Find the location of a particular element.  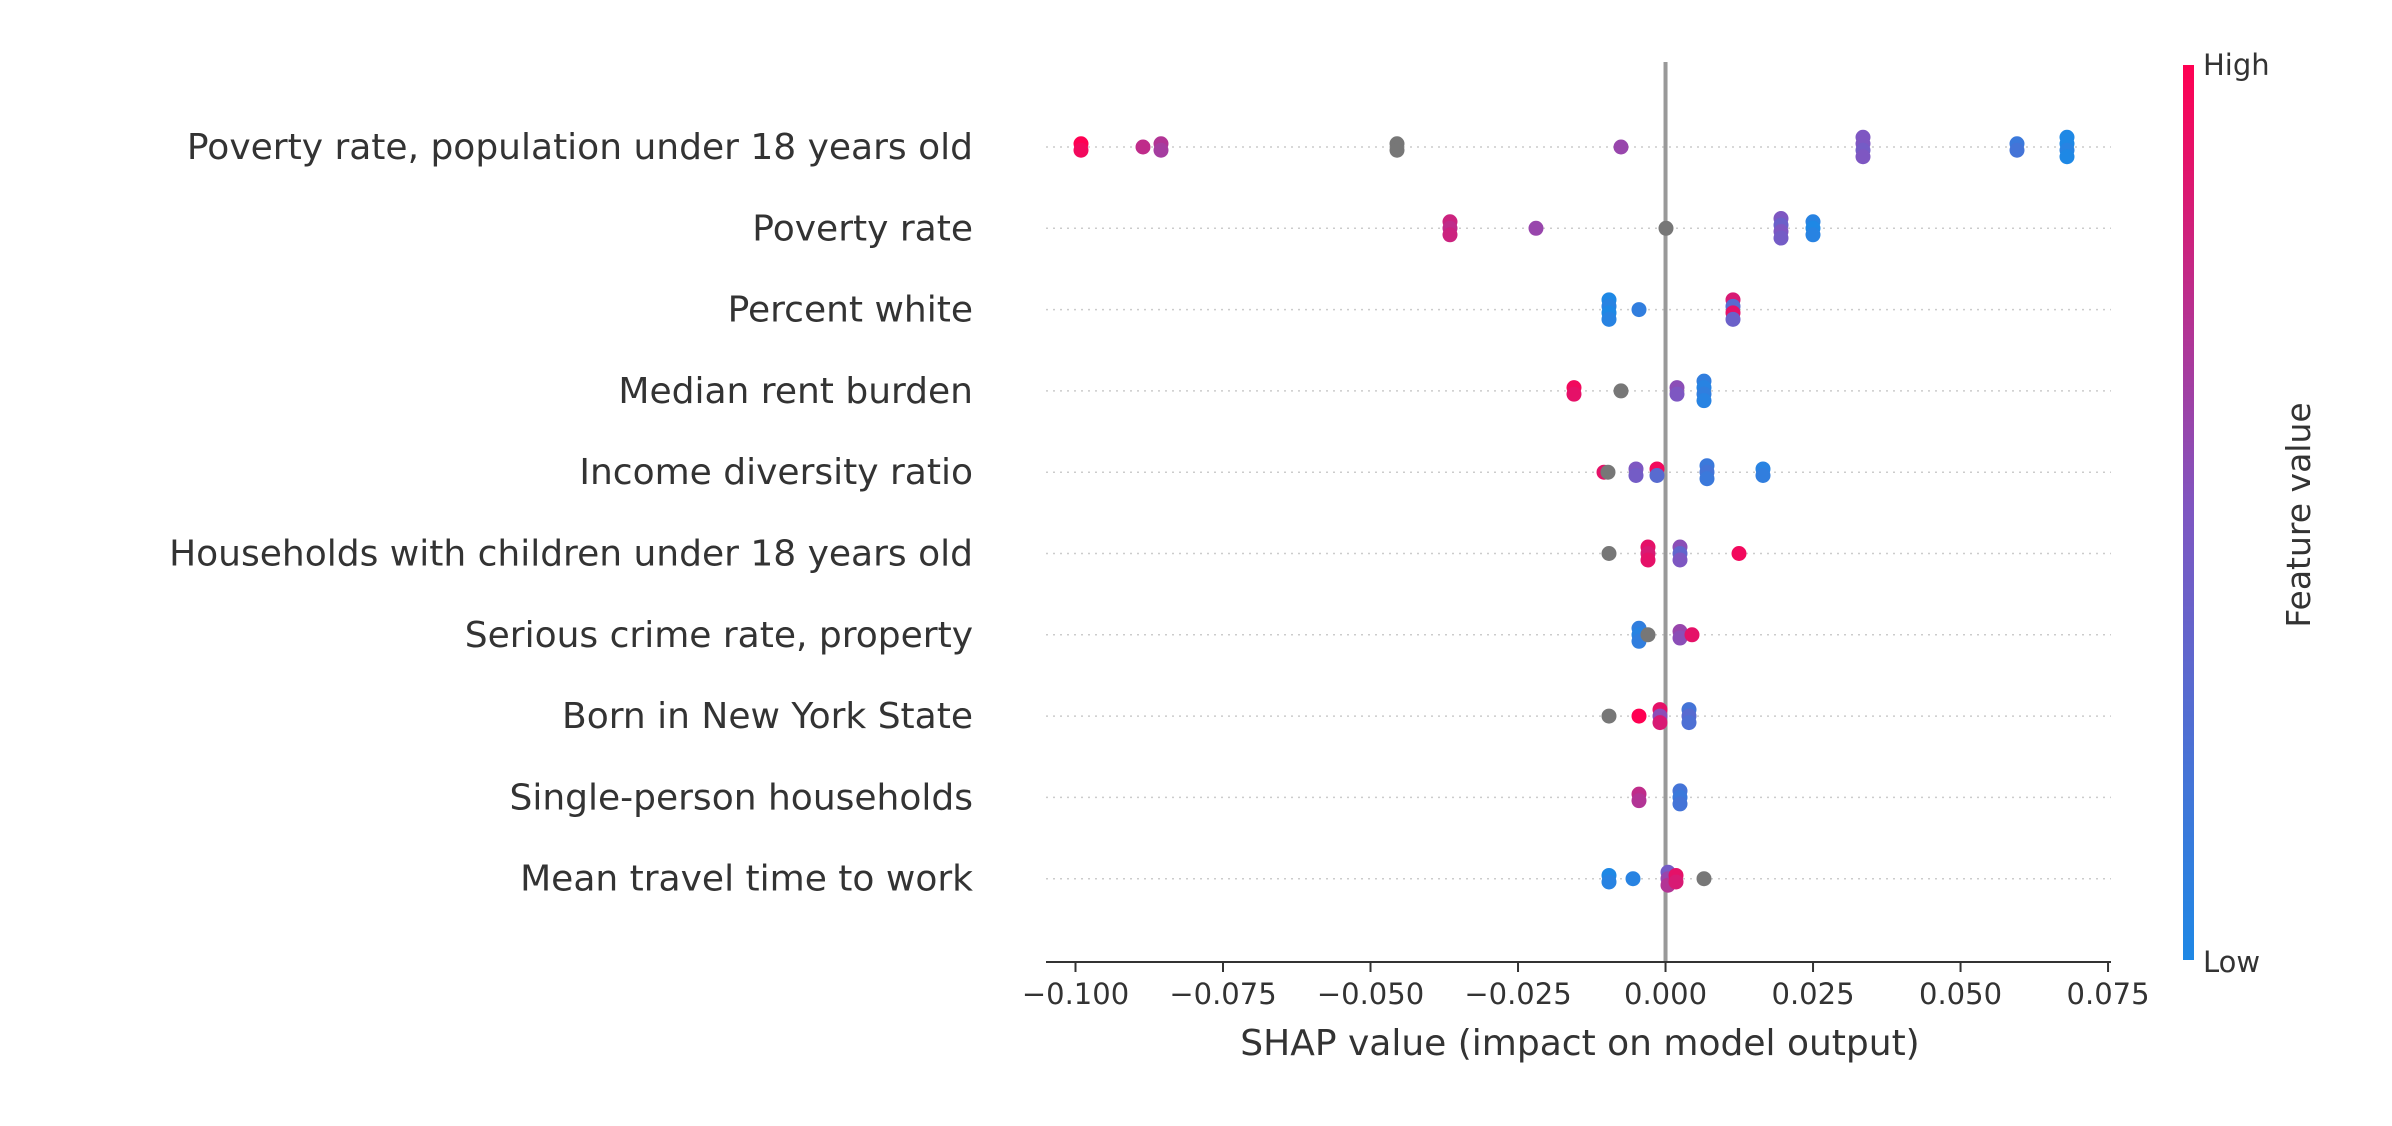

x-tick-label: 0.025 is located at coordinates (1813, 994).